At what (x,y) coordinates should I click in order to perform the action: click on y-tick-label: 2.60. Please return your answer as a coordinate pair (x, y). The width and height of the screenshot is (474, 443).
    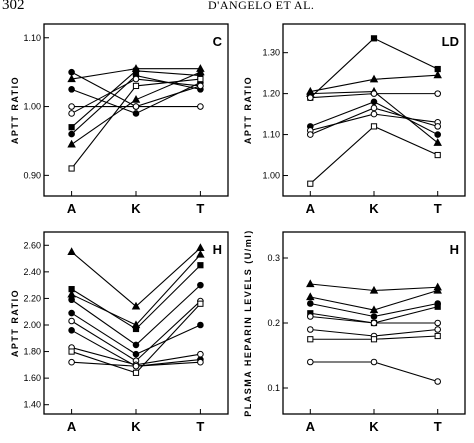
    Looking at the image, I should click on (32, 245).